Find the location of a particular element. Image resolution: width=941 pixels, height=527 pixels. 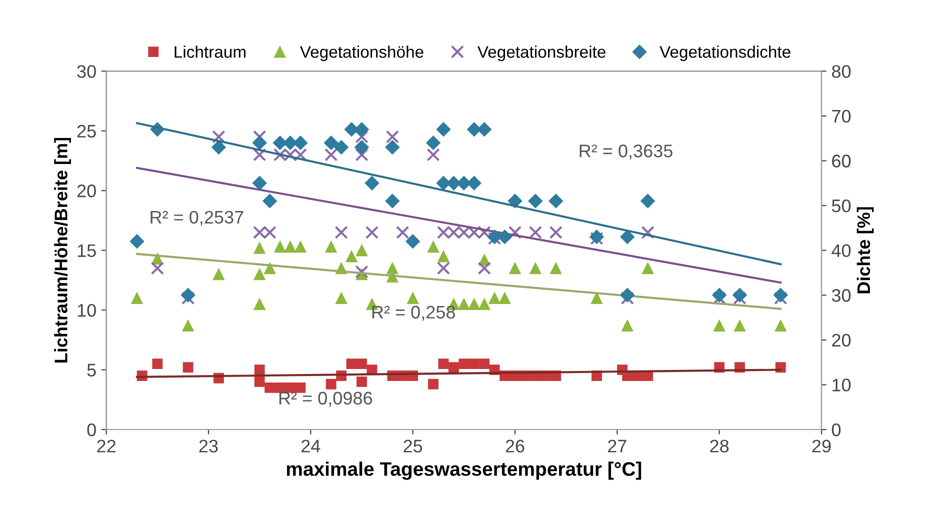

legend-label: Lichtraum is located at coordinates (210, 52).